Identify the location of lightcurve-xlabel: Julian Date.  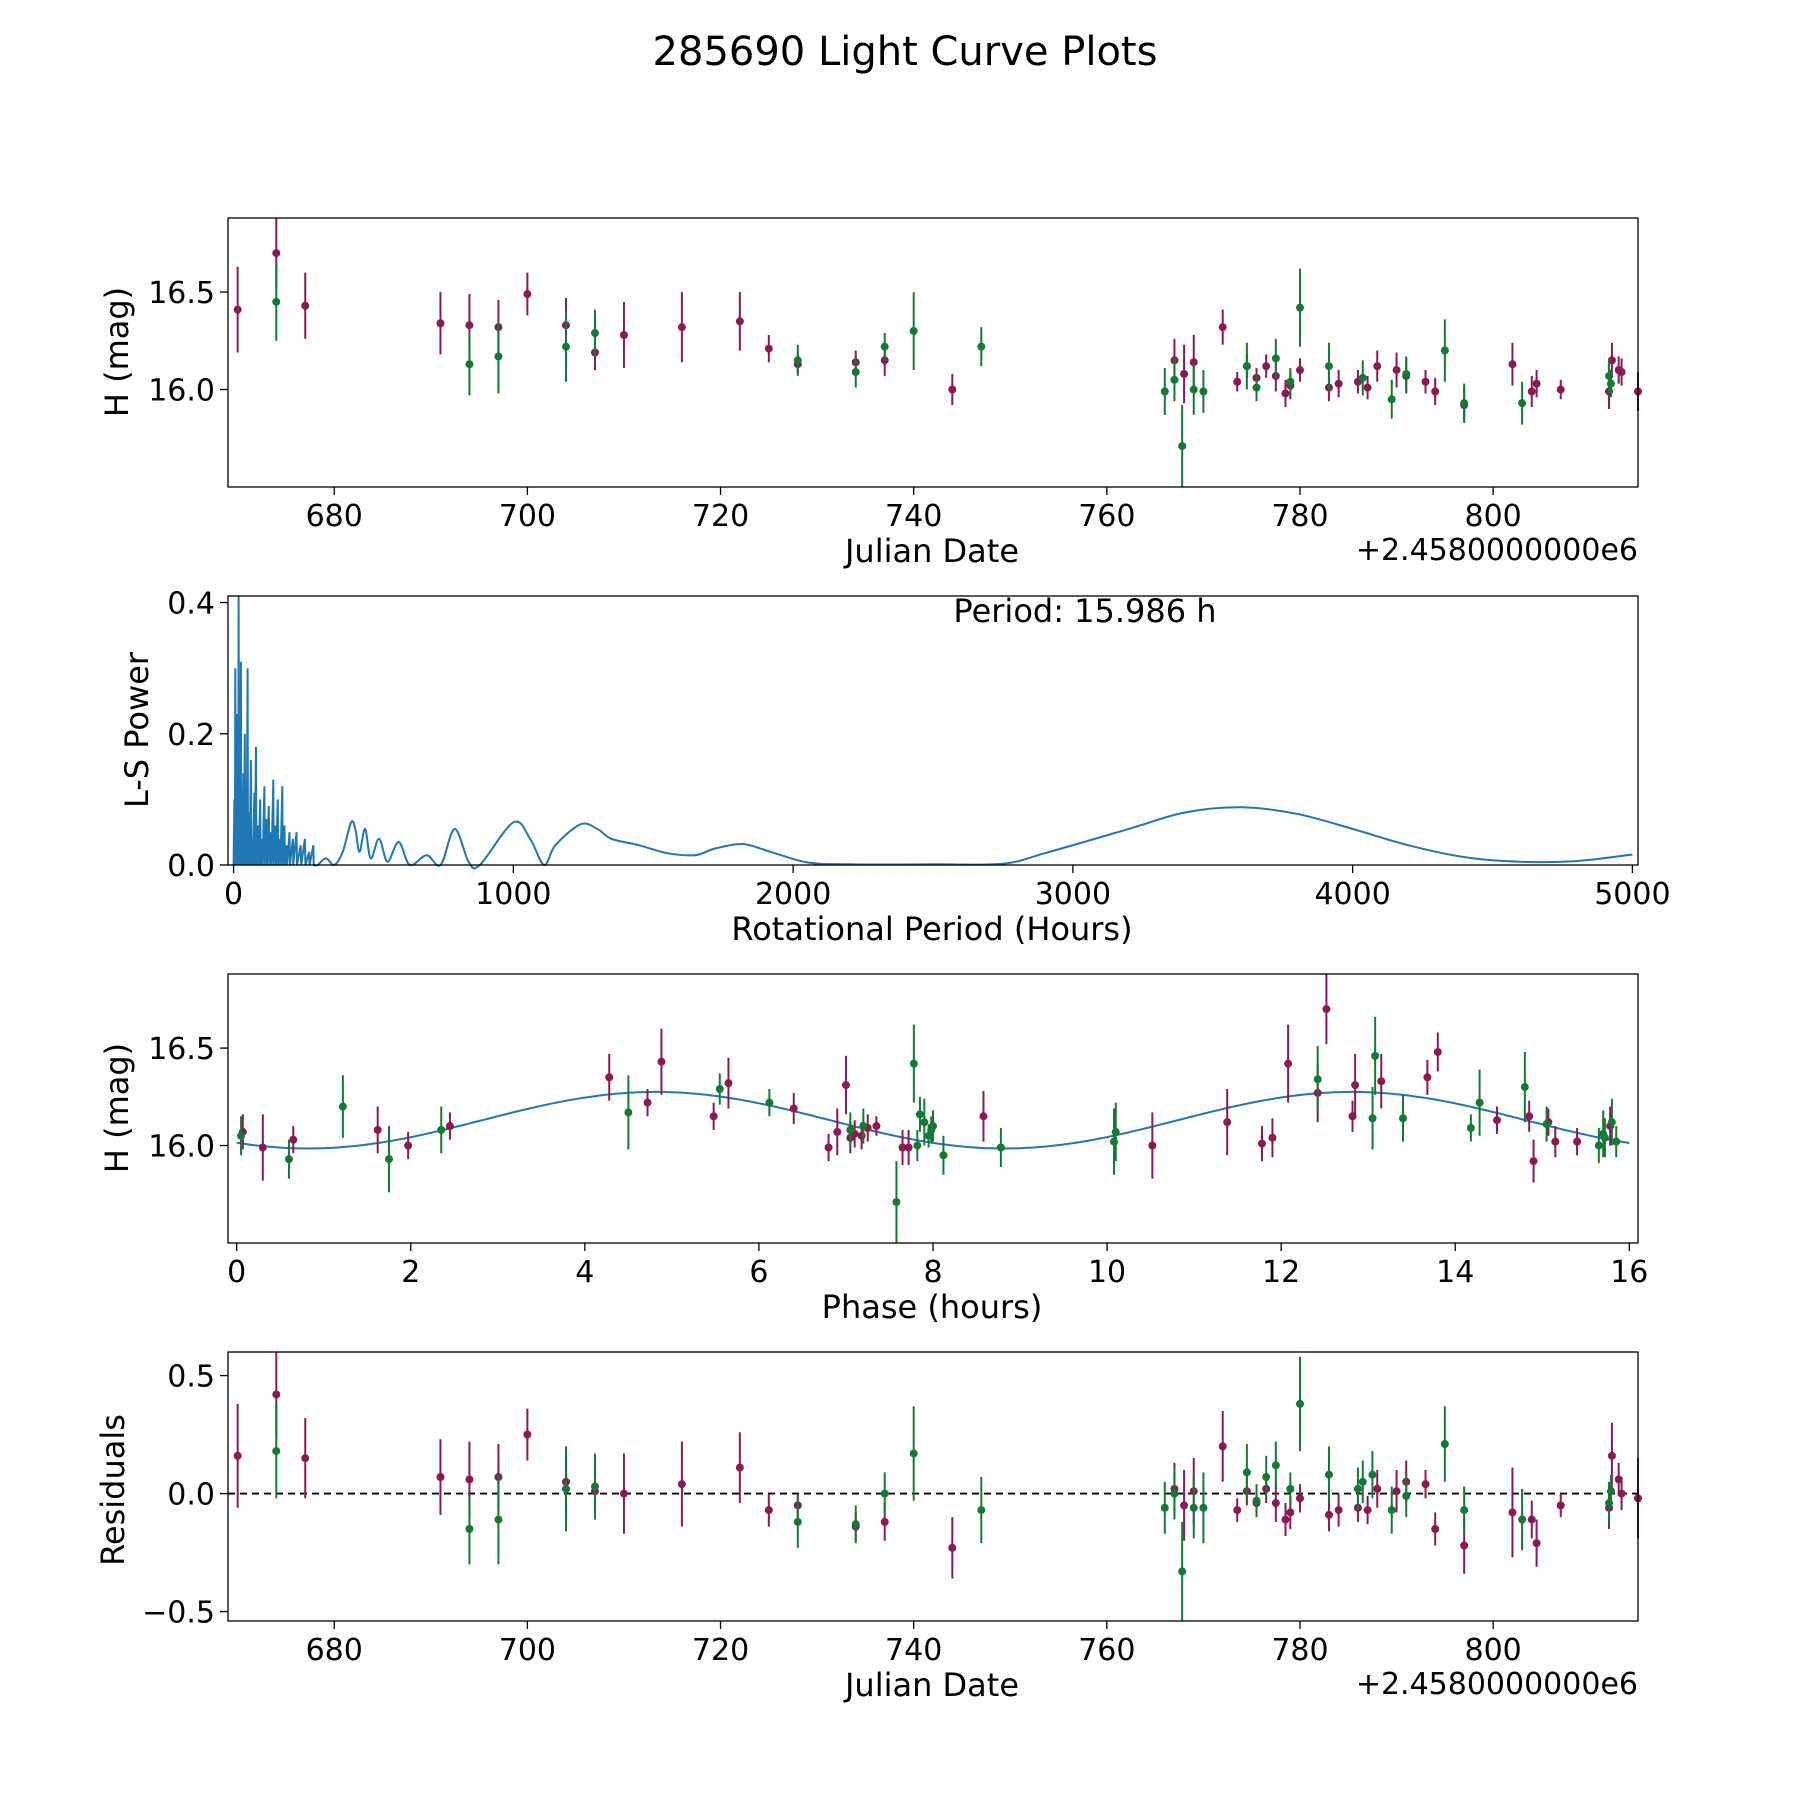
(931, 551).